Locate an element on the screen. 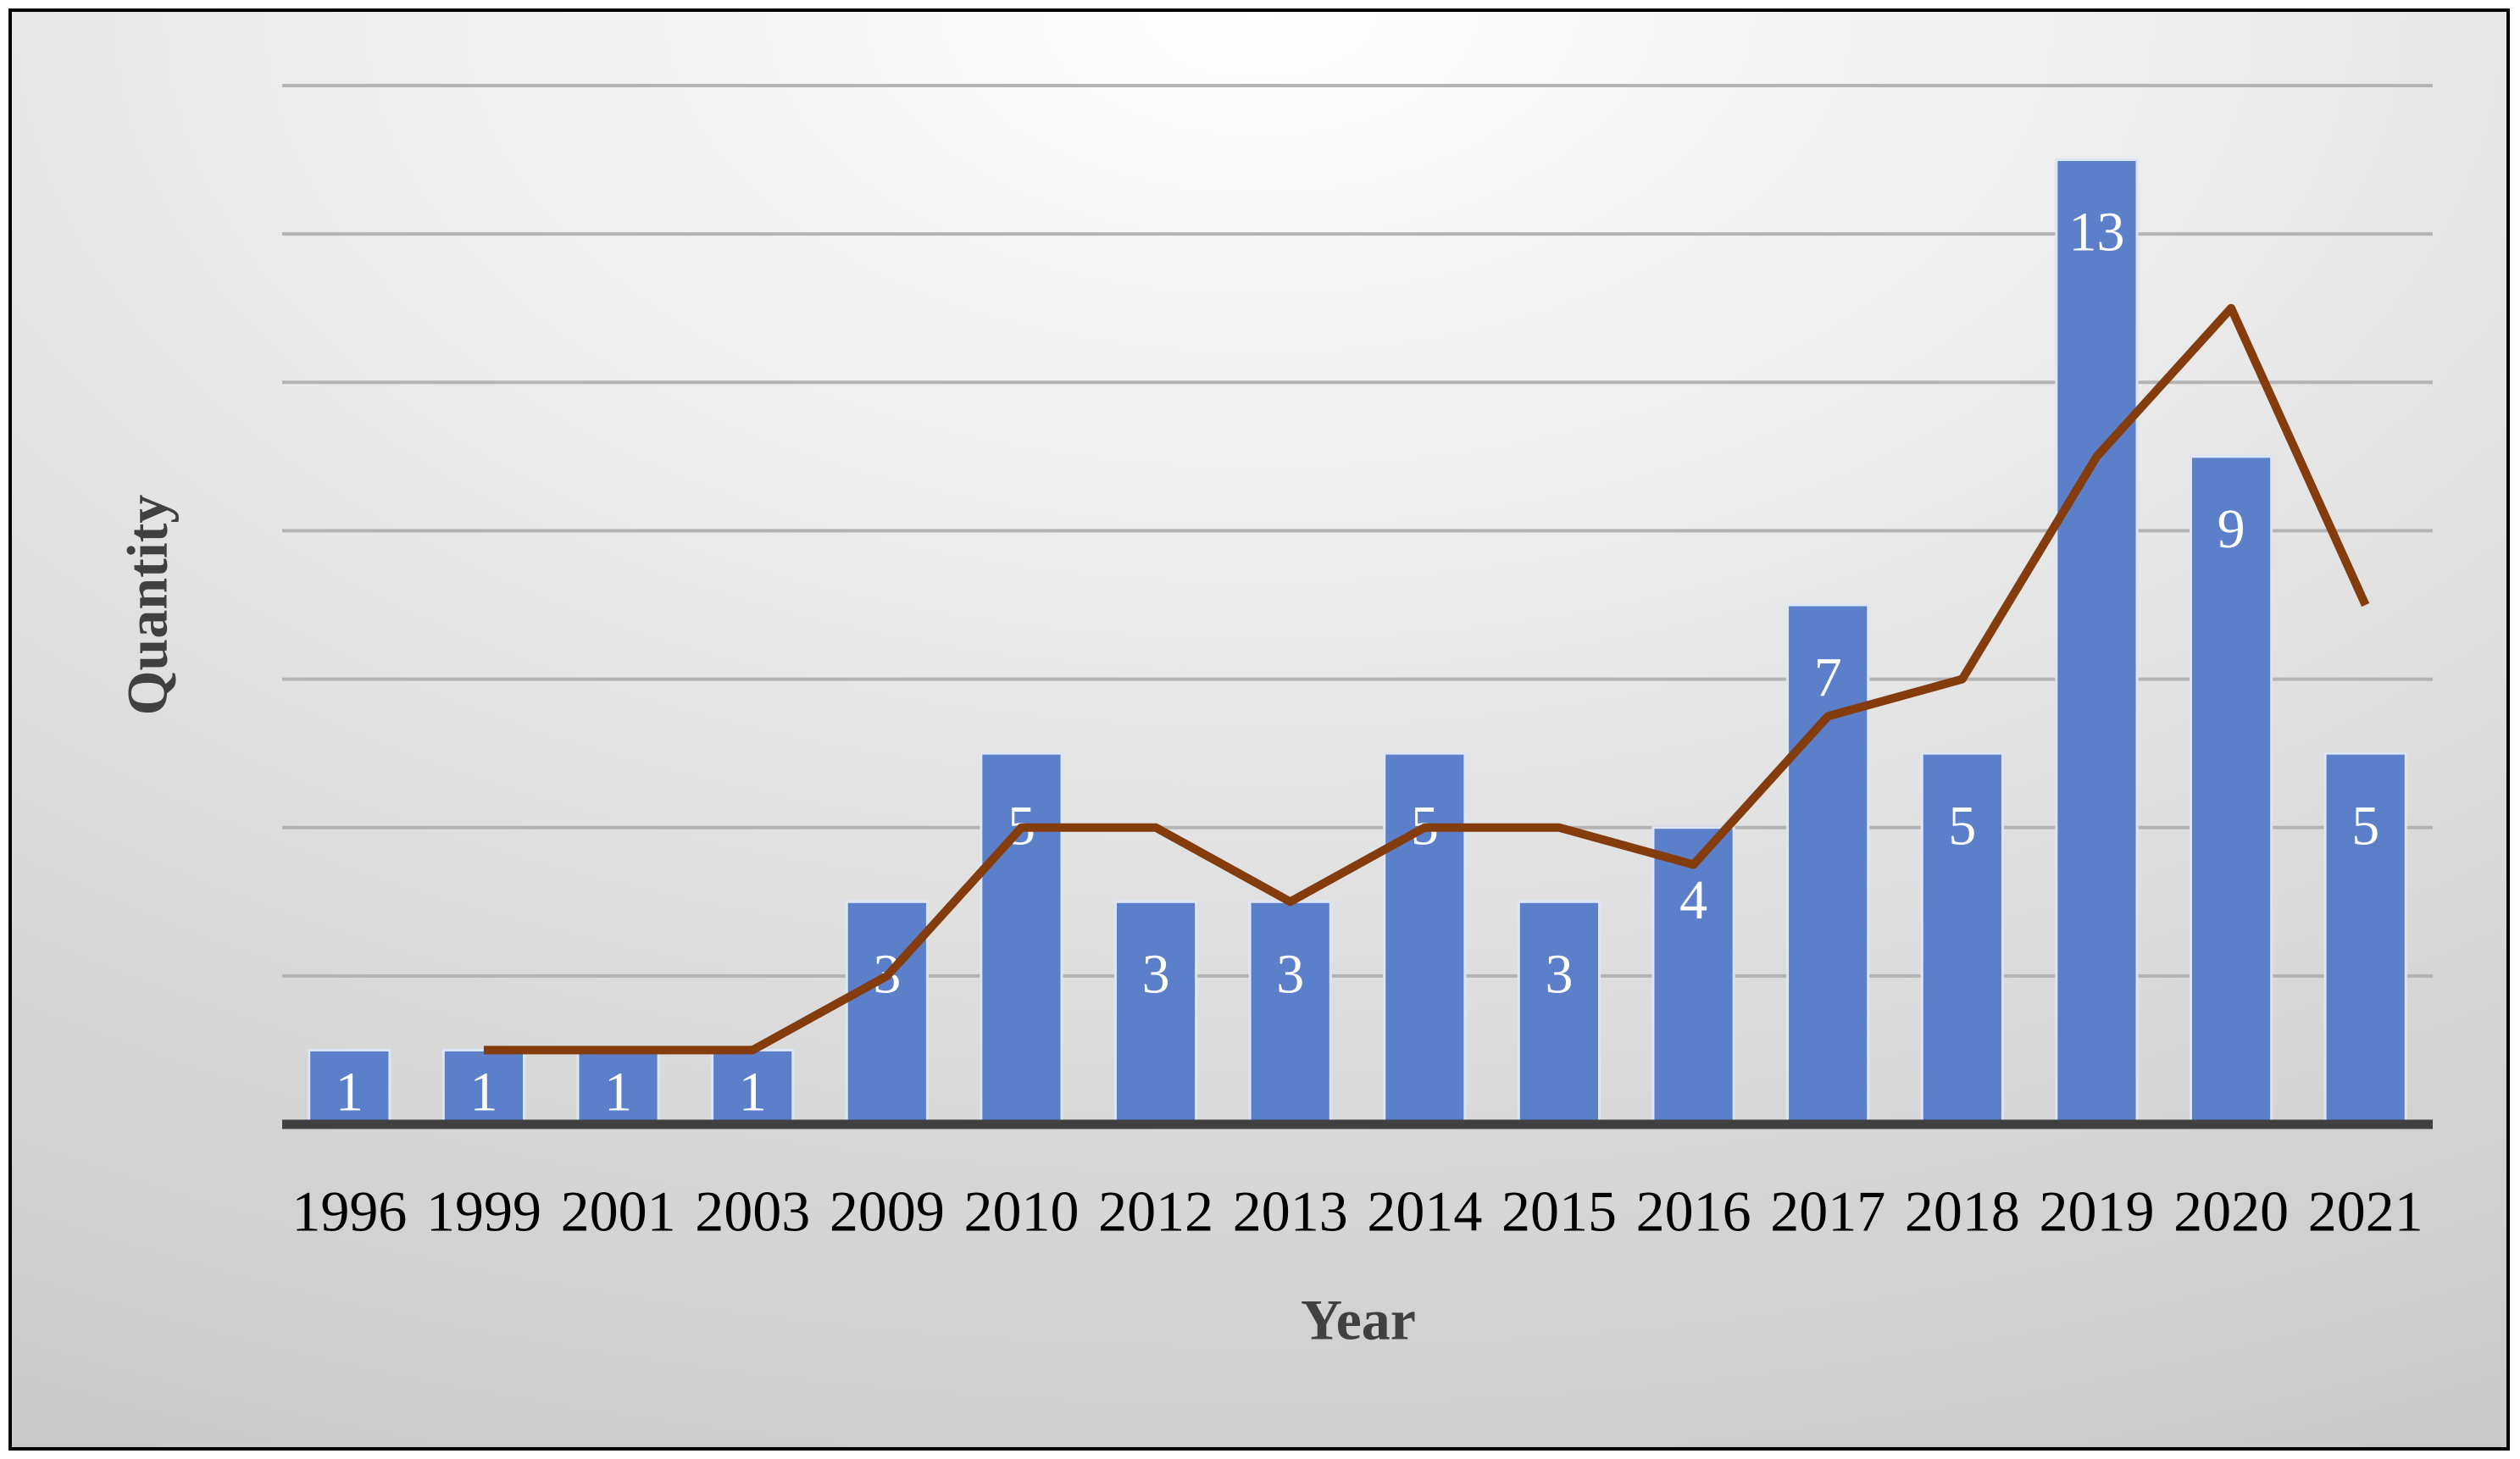 This screenshot has width=2520, height=1459. x-tick-label: 2021 is located at coordinates (2365, 1211).